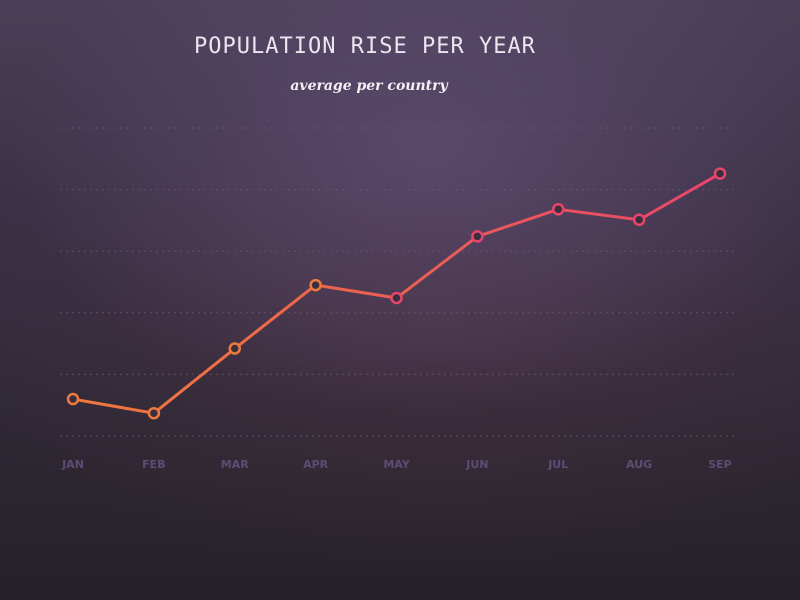 This screenshot has width=800, height=600. Describe the element at coordinates (558, 209) in the screenshot. I see `data-point-jul` at that location.